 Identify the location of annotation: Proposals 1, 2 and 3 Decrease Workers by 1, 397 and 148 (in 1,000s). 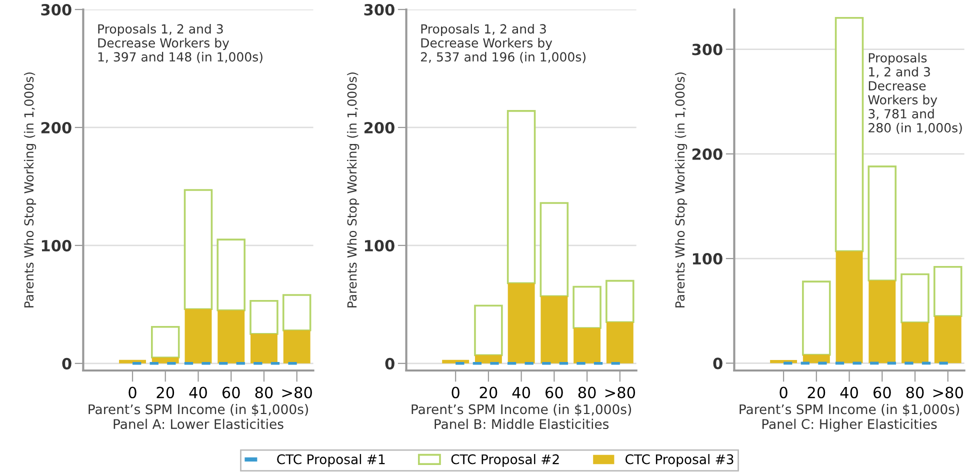
(180, 44).